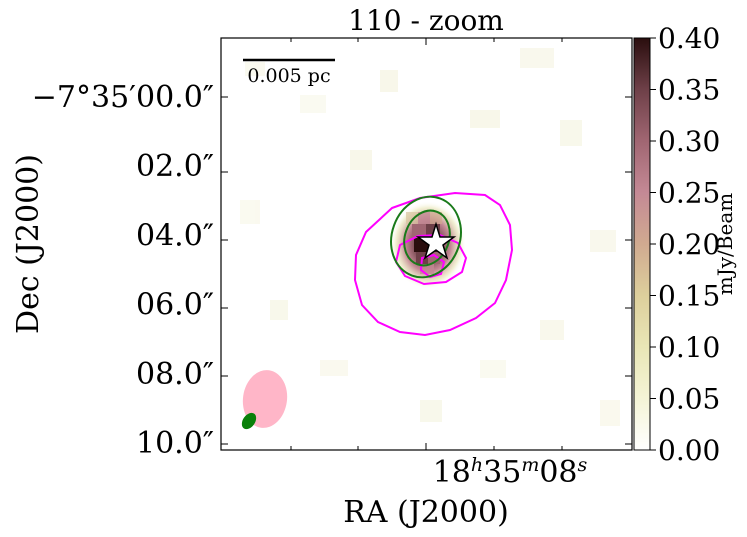 This screenshot has height=537, width=747. Describe the element at coordinates (689, 399) in the screenshot. I see `colorbar-tick-label: 0.05` at that location.